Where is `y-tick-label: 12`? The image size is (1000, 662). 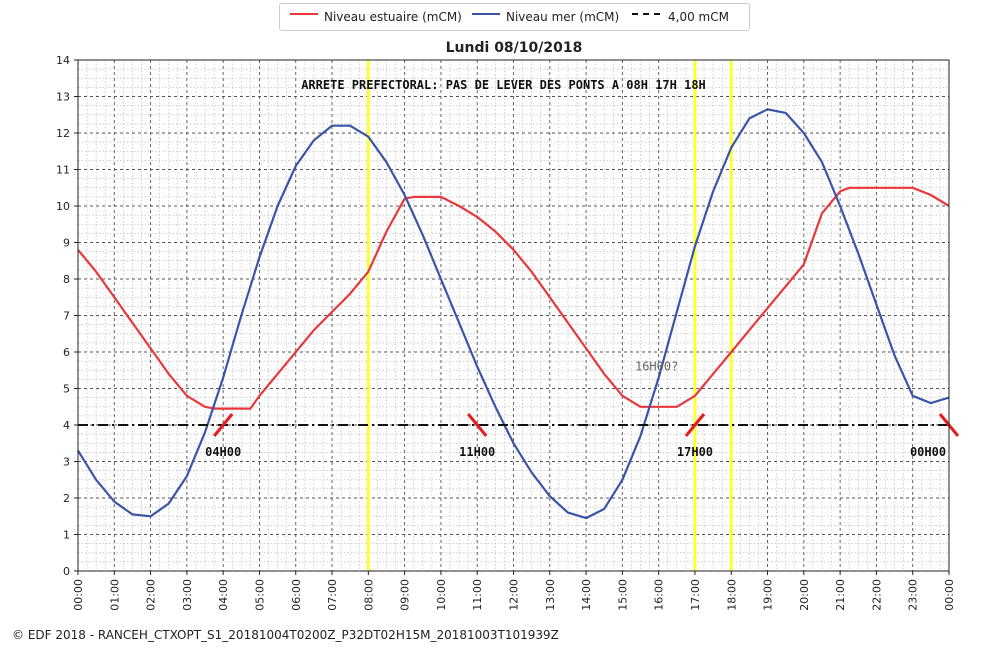 y-tick-label: 12 is located at coordinates (63, 133).